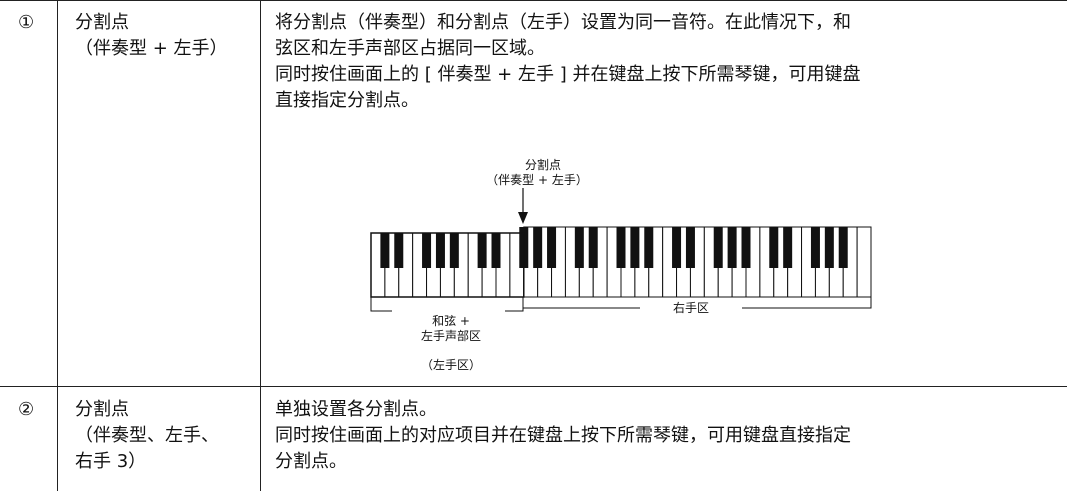 This screenshot has height=491, width=1067. I want to click on zone-label: （左手区）, so click(451, 364).